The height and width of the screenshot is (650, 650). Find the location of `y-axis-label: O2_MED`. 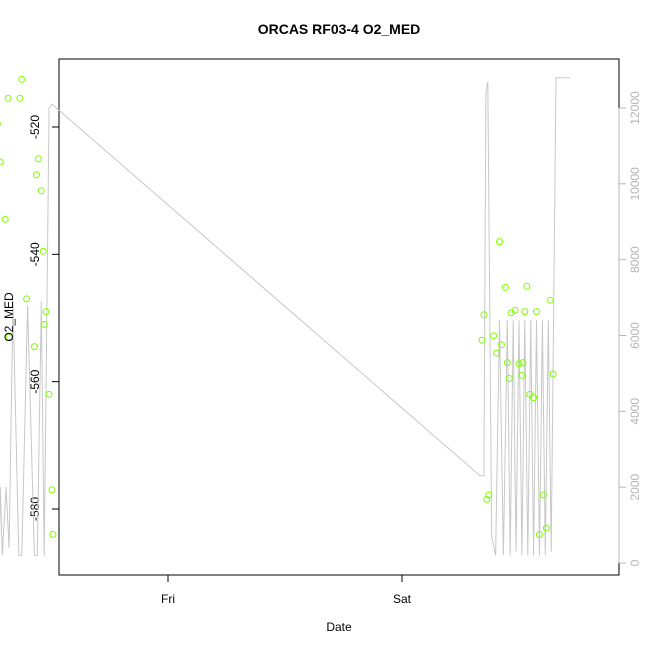

y-axis-label: O2_MED is located at coordinates (9, 317).